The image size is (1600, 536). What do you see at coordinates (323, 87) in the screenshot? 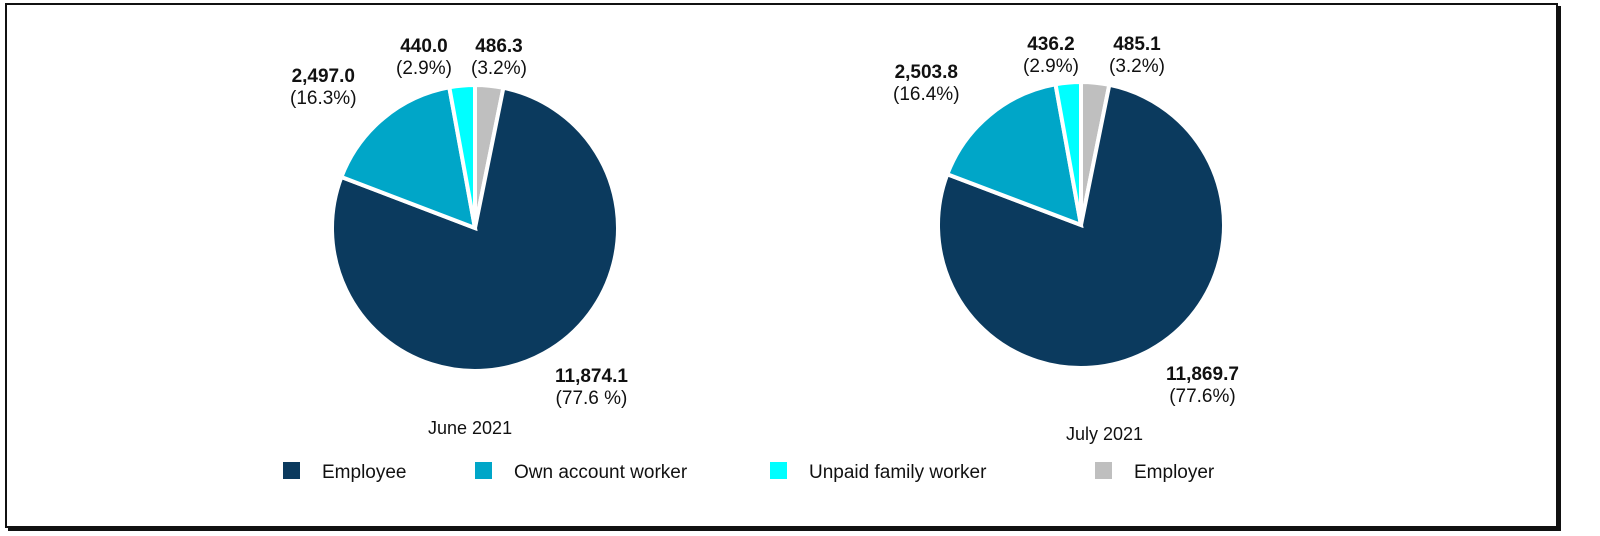
I see `label-june-own-account: 2,497.0 (16.3%)` at bounding box center [323, 87].